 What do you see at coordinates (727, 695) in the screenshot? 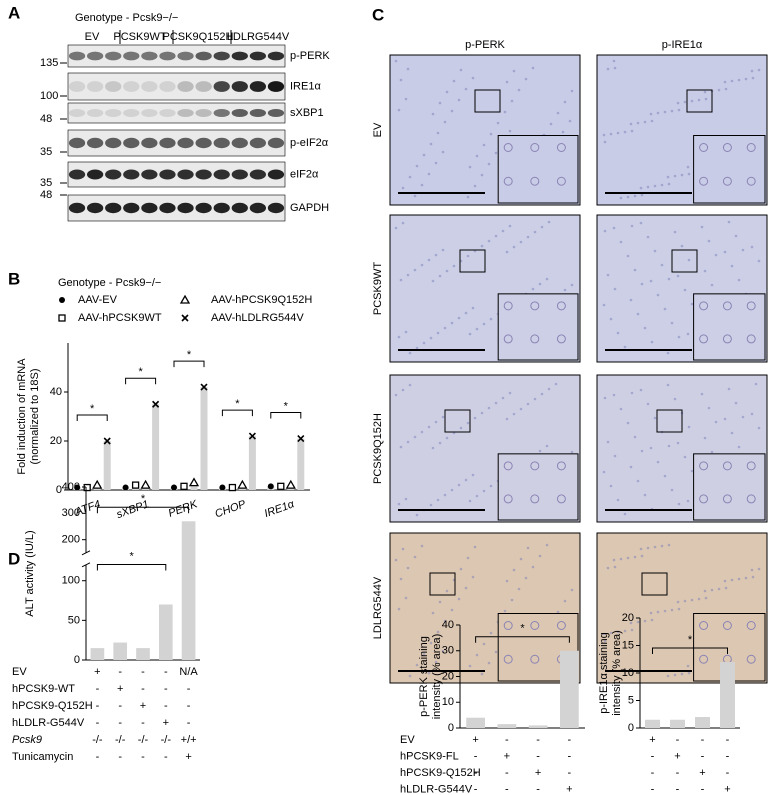
I see `bar` at bounding box center [727, 695].